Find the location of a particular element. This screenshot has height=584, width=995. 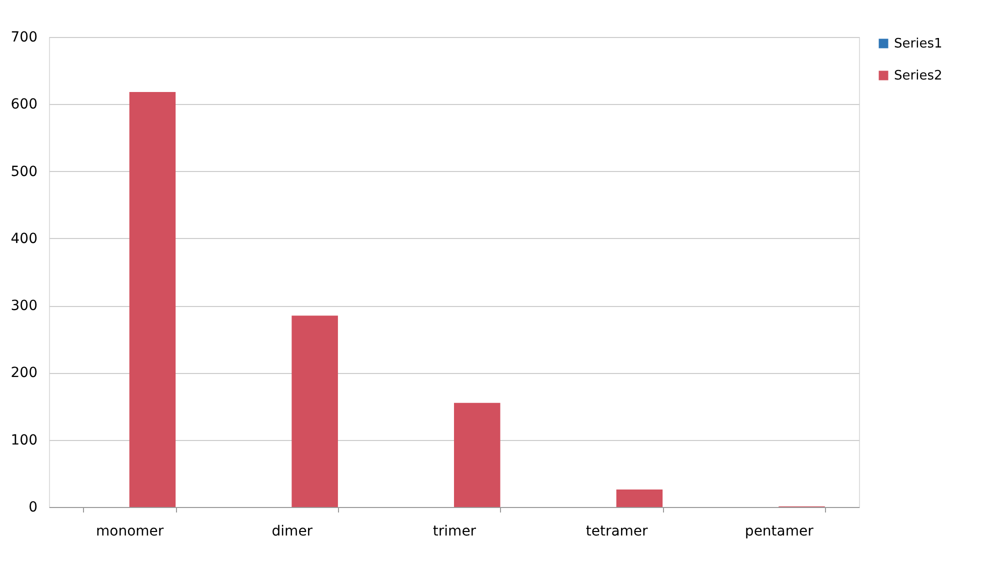

x-tick-label: dimer is located at coordinates (292, 532).